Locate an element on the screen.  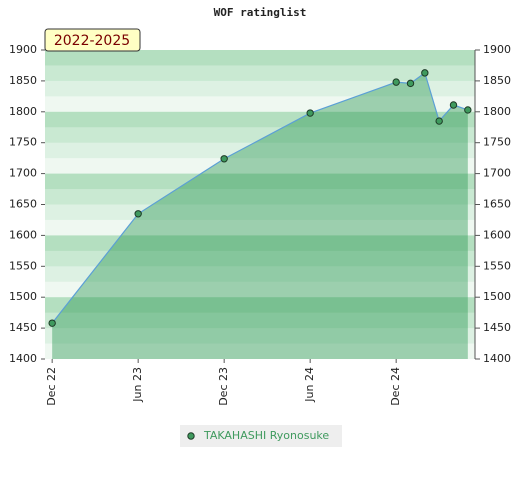
y-tick-label: 1850 is located at coordinates (23, 80).